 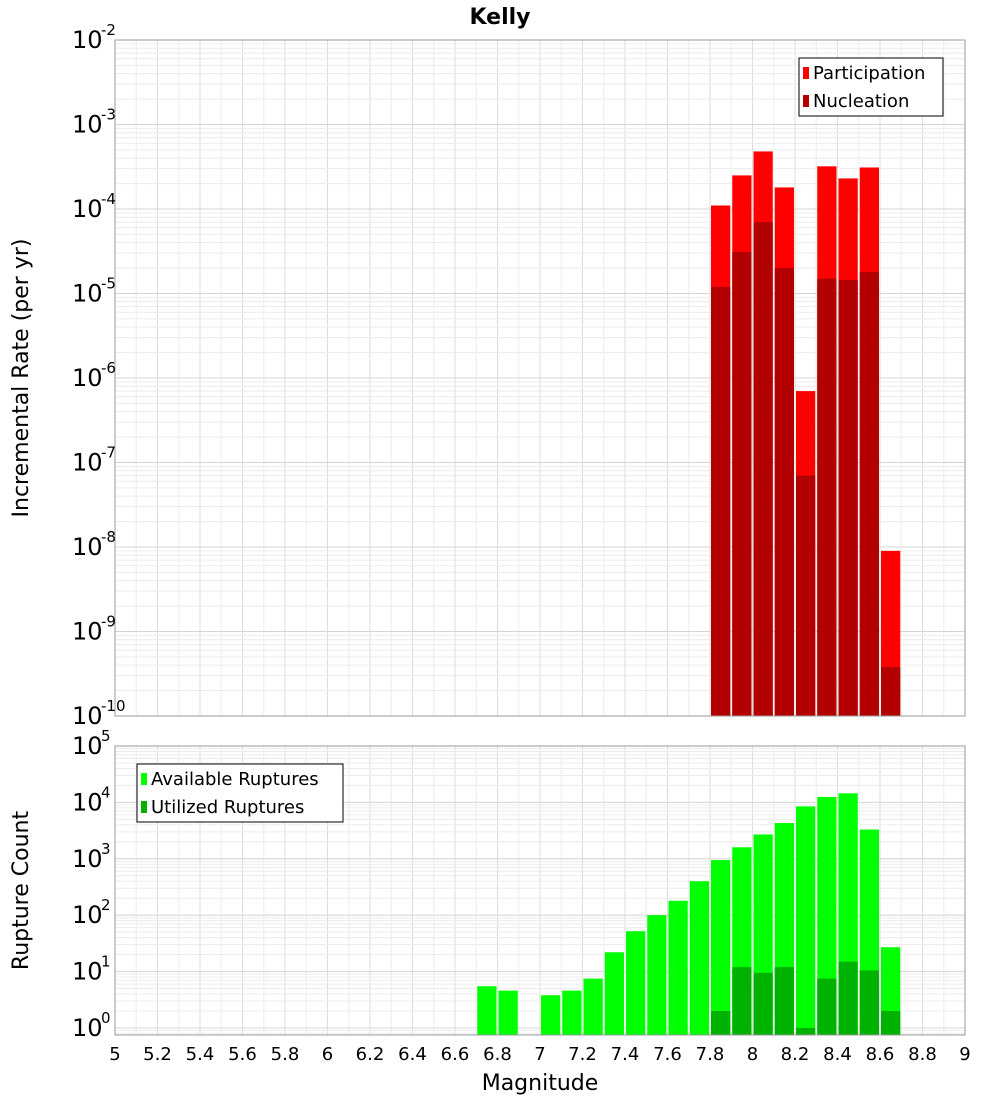 I want to click on y-tick-exponent: -7, so click(x=108, y=453).